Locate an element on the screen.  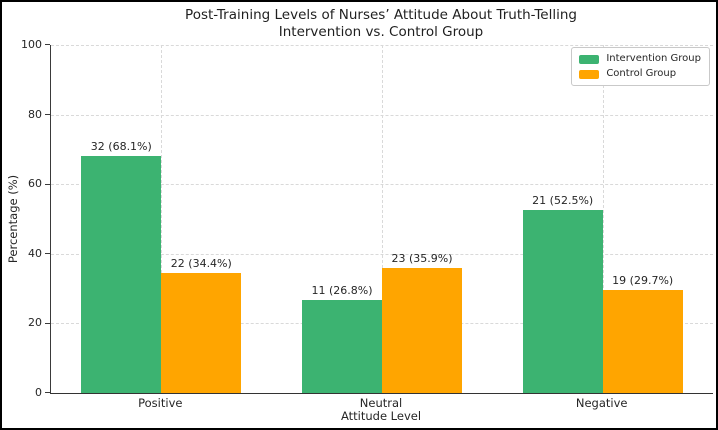
bar-value-label: 32 (68.1%) is located at coordinates (121, 146).